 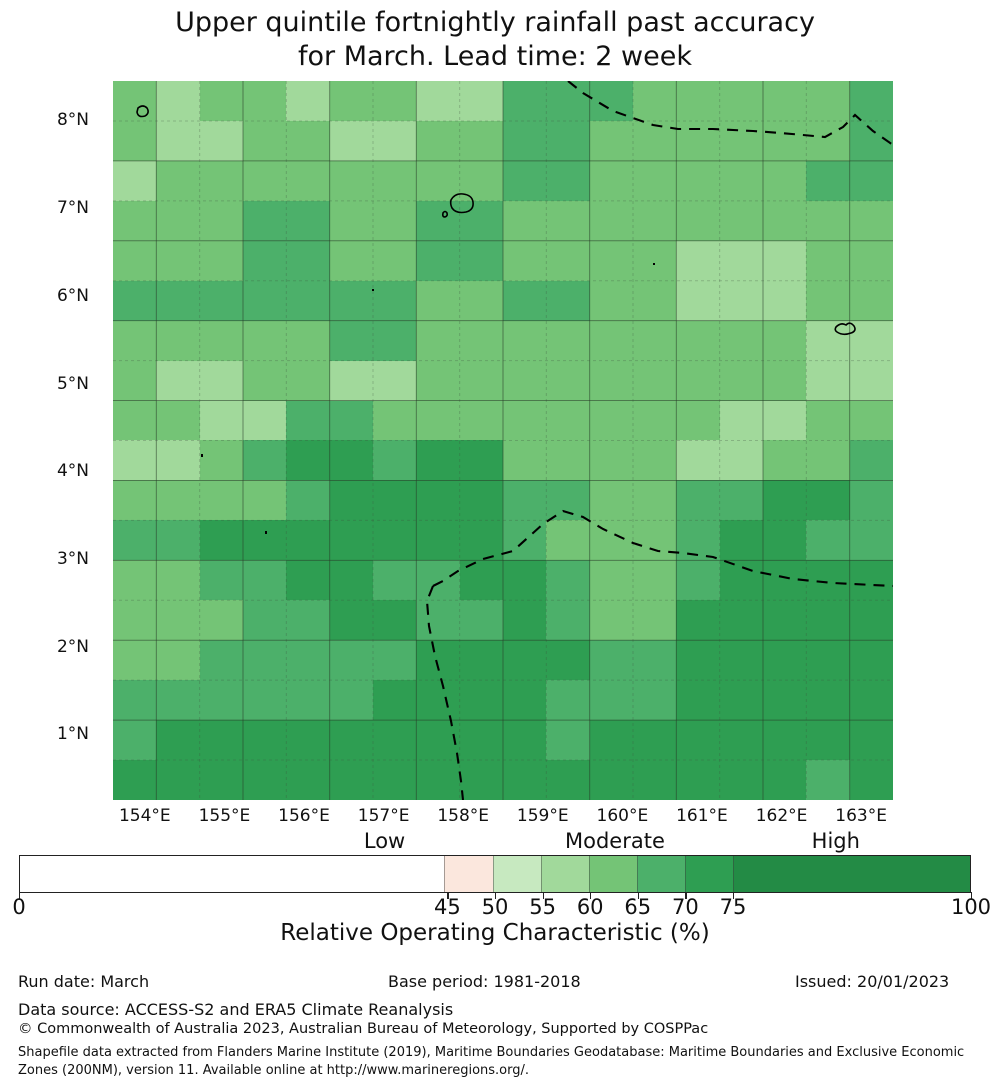 I want to click on y-axis-tick-label: 2°N, so click(x=72, y=646).